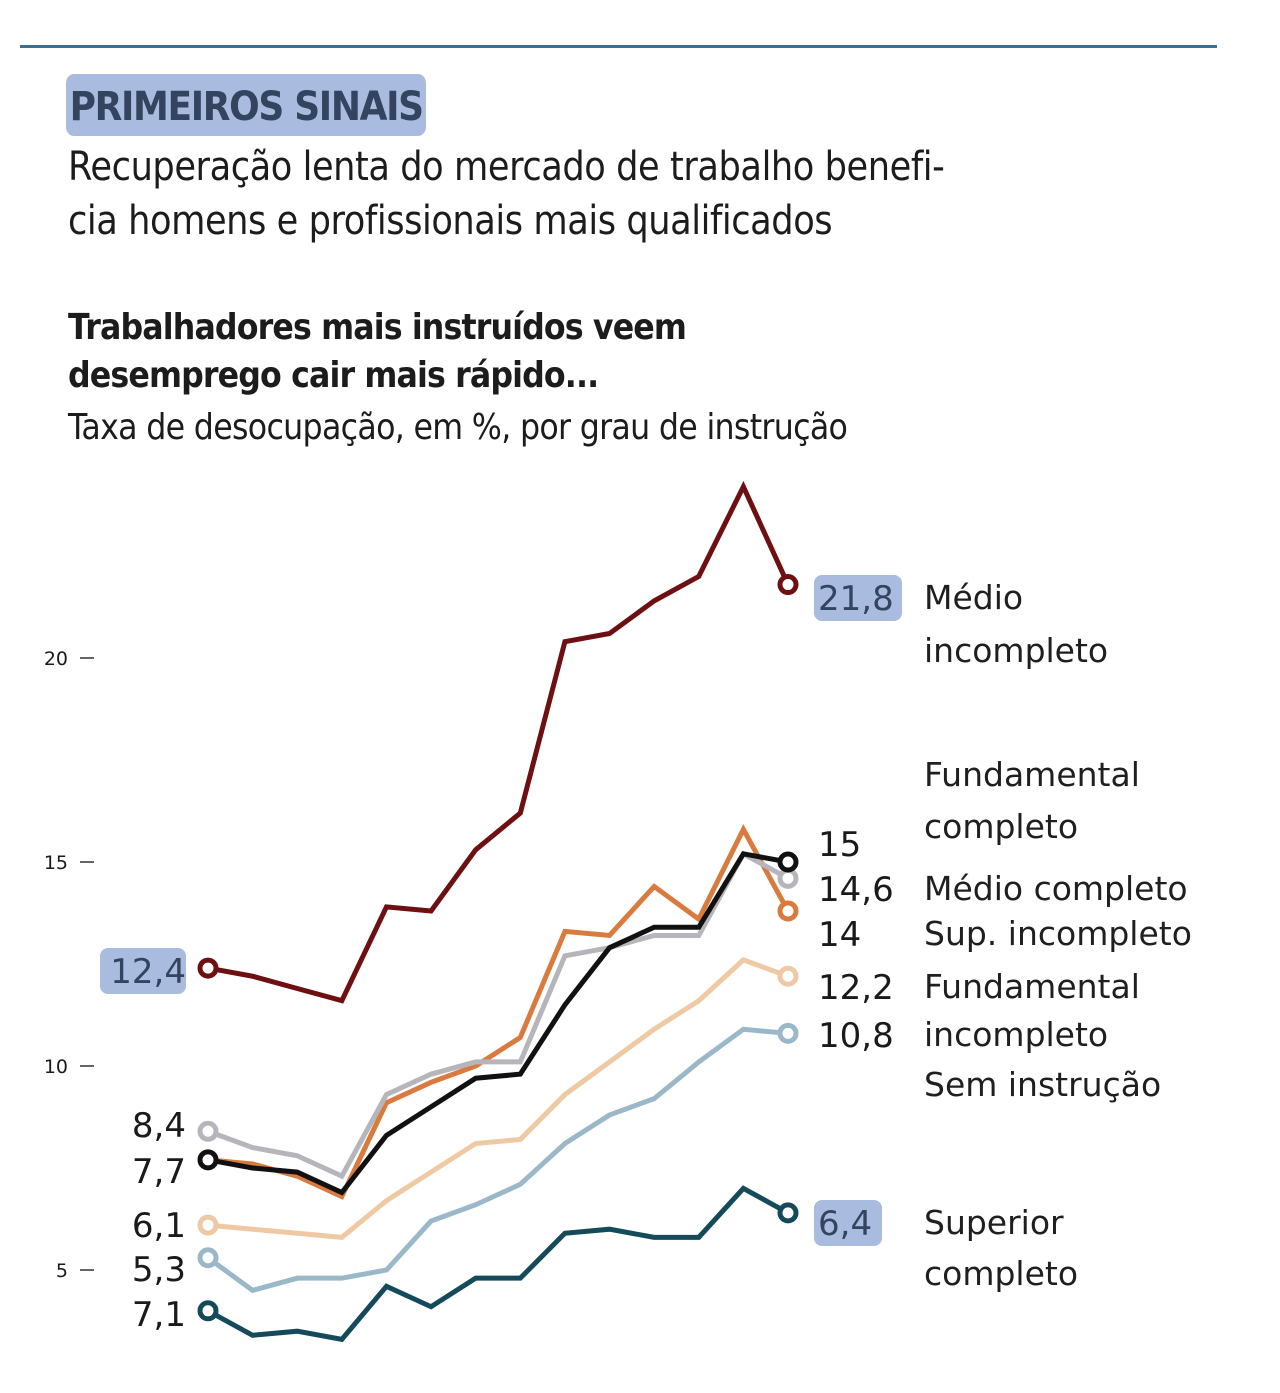  Describe the element at coordinates (56, 659) in the screenshot. I see `y-tick-label: 20` at that location.